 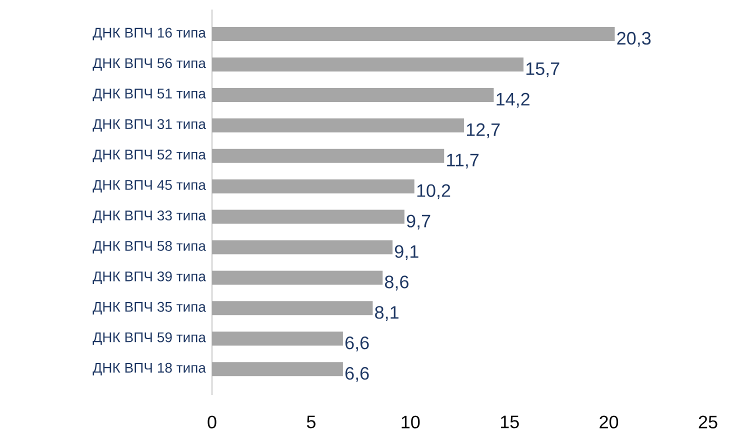 I want to click on y-tick-label: ДНК ВПЧ 51 типа, so click(x=149, y=95).